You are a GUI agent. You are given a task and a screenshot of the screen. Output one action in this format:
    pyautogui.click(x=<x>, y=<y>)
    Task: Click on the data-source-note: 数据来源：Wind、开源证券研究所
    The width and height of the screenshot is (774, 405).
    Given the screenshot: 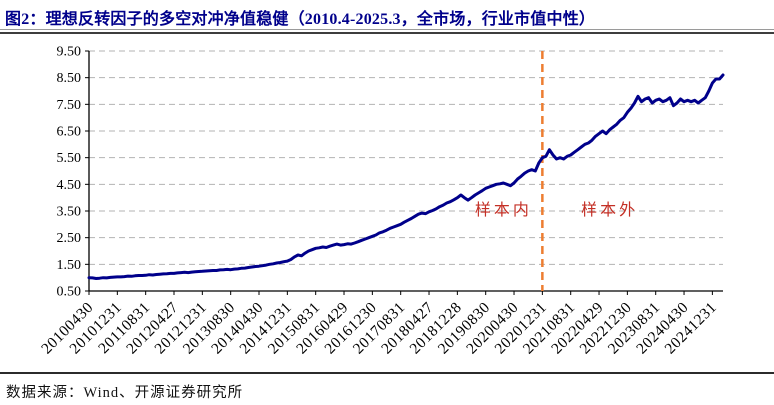 What is the action you would take?
    pyautogui.click(x=125, y=393)
    